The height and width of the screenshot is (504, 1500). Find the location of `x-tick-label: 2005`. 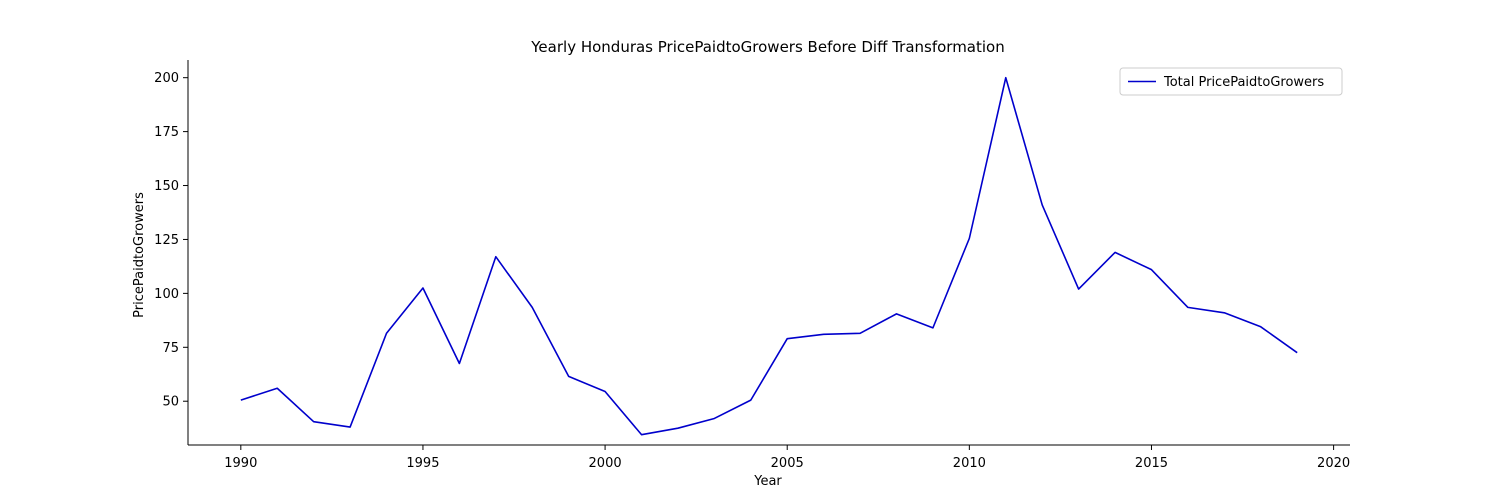

x-tick-label: 2005 is located at coordinates (787, 463).